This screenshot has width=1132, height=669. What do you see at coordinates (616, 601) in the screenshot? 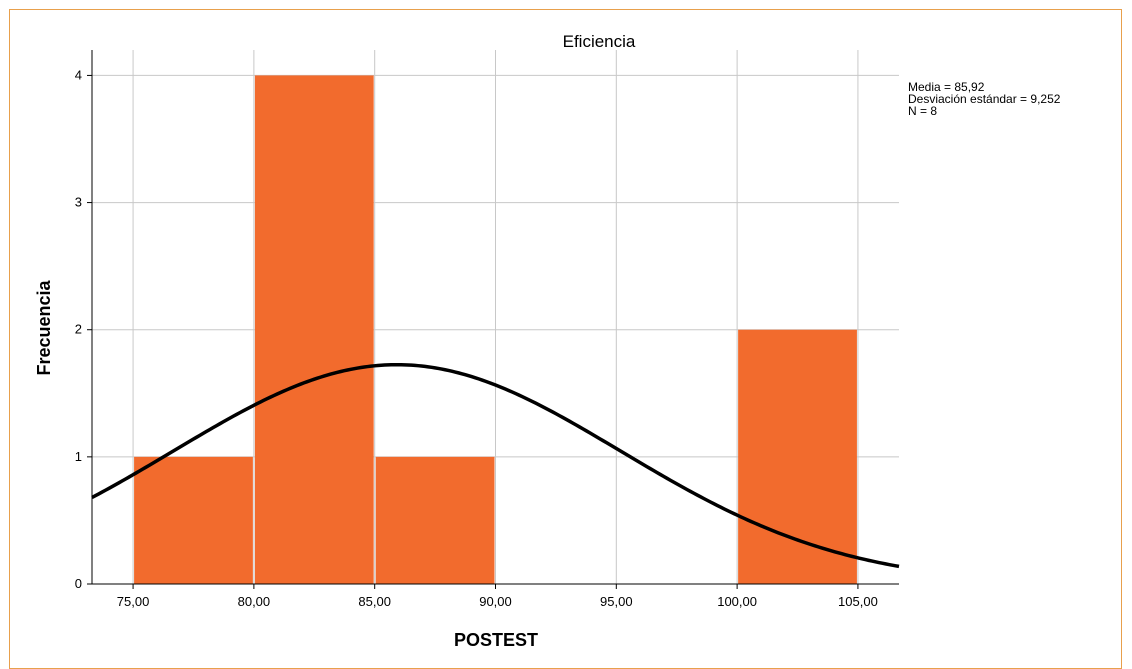
I see `x-tick-label-4: 95,00` at bounding box center [616, 601].